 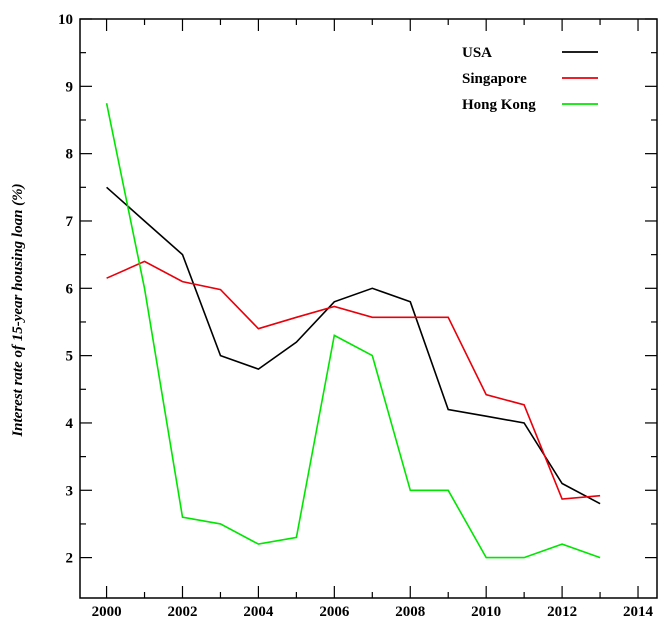 I want to click on y-tick-label: 4, so click(x=70, y=424).